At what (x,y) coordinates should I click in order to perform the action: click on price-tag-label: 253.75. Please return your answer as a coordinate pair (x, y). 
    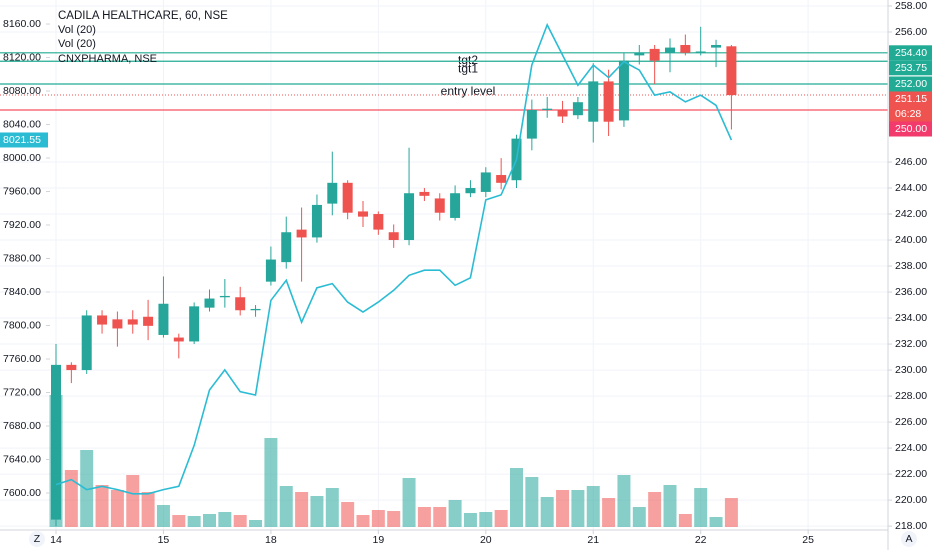
    Looking at the image, I should click on (911, 68).